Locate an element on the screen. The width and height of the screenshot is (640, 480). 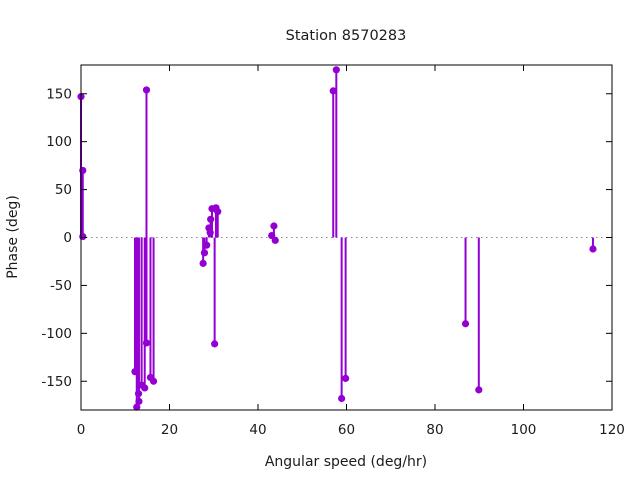
y-tick-label: -150 is located at coordinates (56, 382).